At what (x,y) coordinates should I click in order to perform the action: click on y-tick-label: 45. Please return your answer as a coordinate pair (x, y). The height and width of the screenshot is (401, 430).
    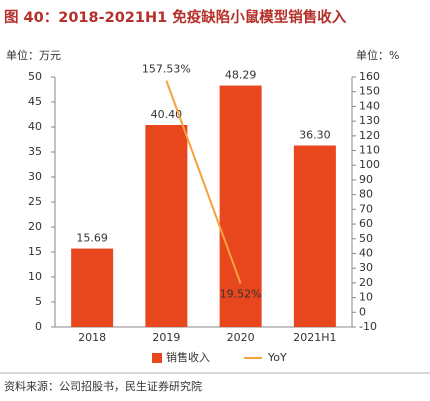
    Looking at the image, I should click on (35, 101).